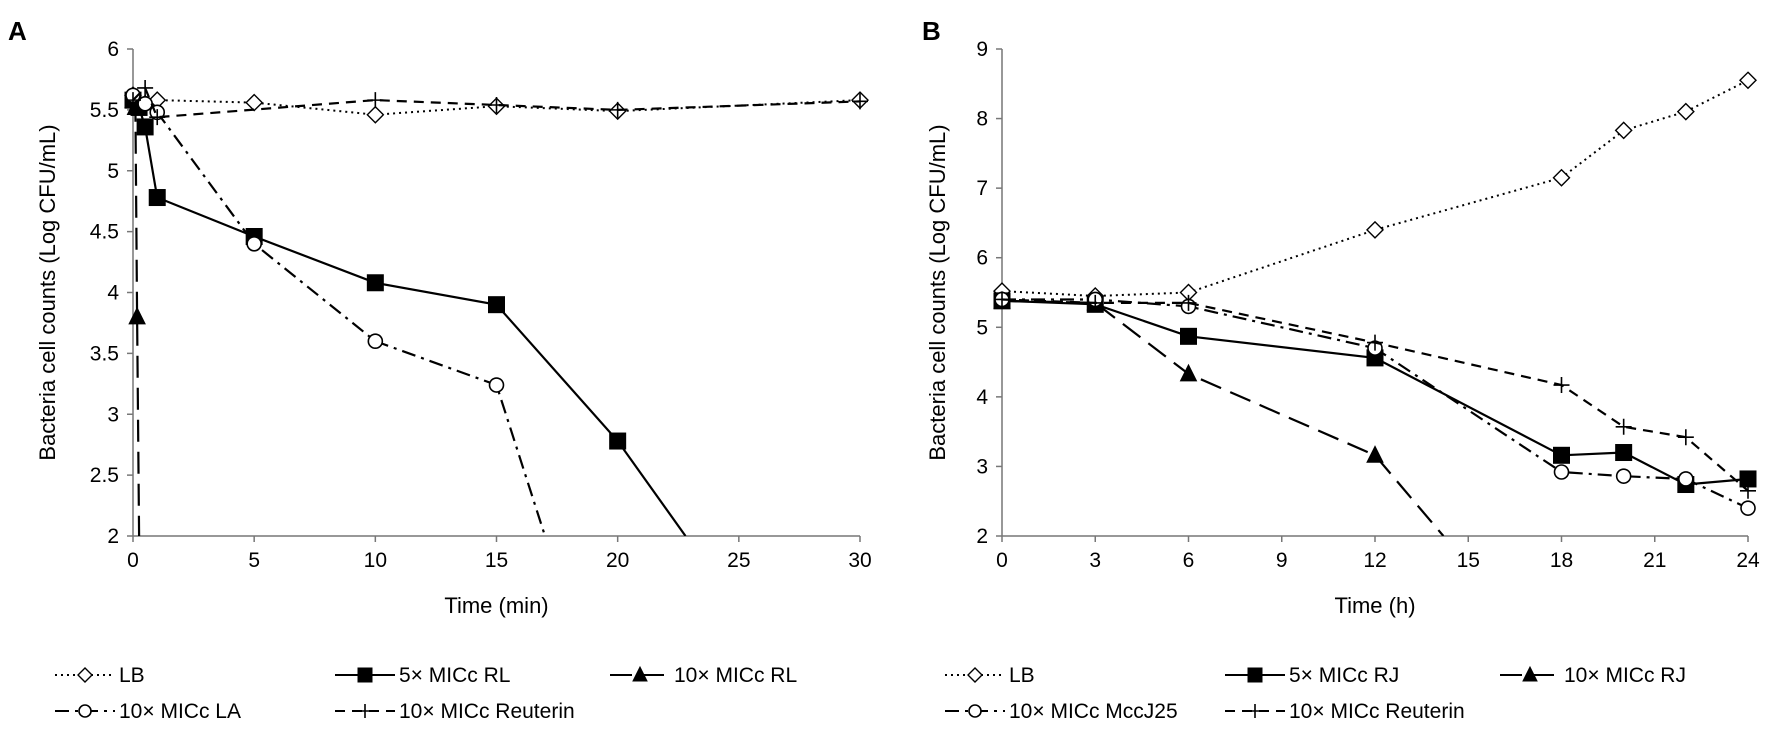 Image resolution: width=1775 pixels, height=742 pixels. I want to click on x-tick-label: 15, so click(1468, 560).